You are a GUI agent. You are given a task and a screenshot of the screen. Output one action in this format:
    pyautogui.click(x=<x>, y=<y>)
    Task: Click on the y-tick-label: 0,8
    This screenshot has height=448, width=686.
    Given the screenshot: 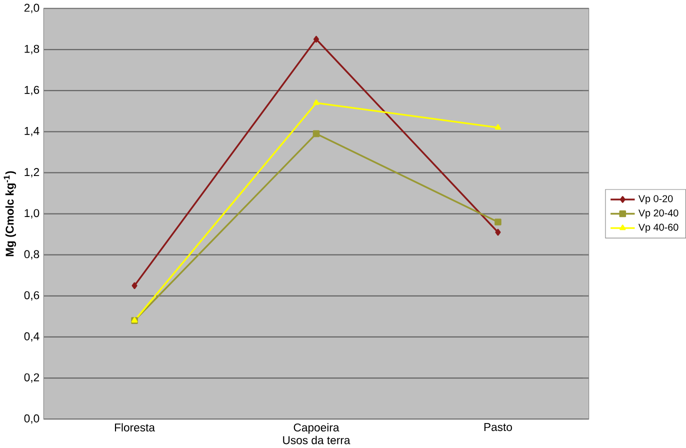 What is the action you would take?
    pyautogui.click(x=32, y=255)
    